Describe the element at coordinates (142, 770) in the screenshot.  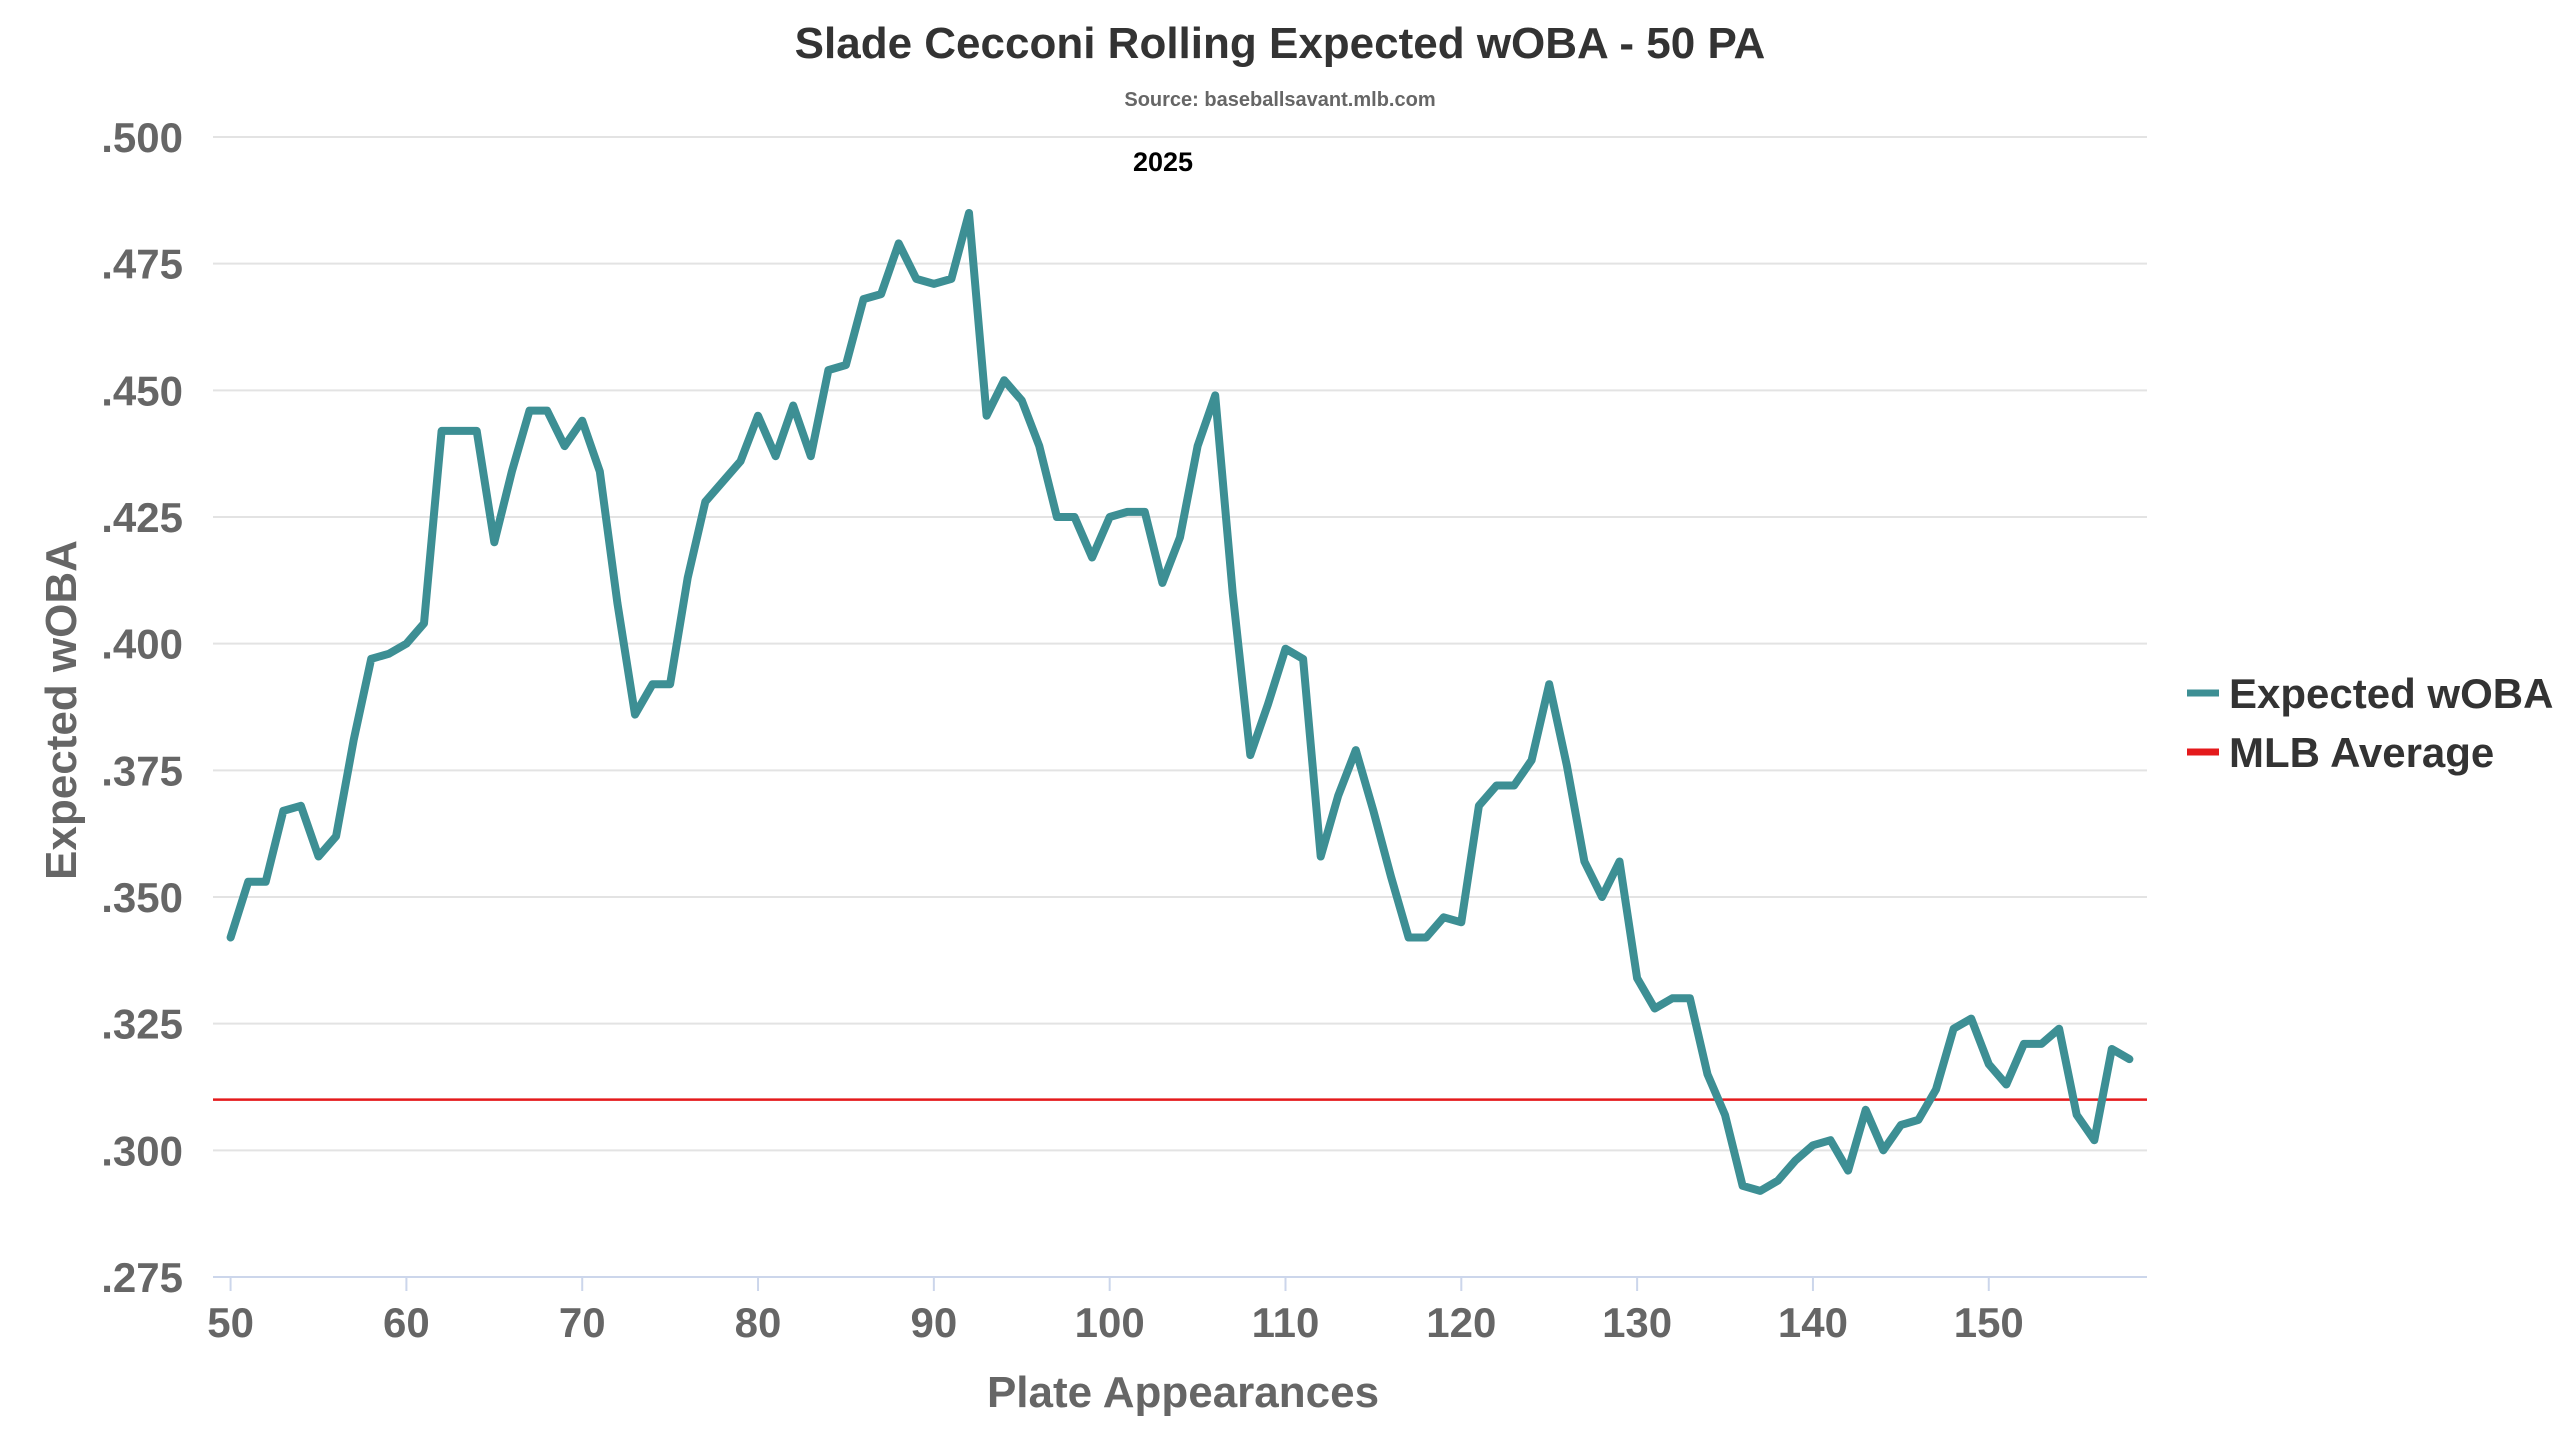
I see `y-tick-label: .375` at that location.